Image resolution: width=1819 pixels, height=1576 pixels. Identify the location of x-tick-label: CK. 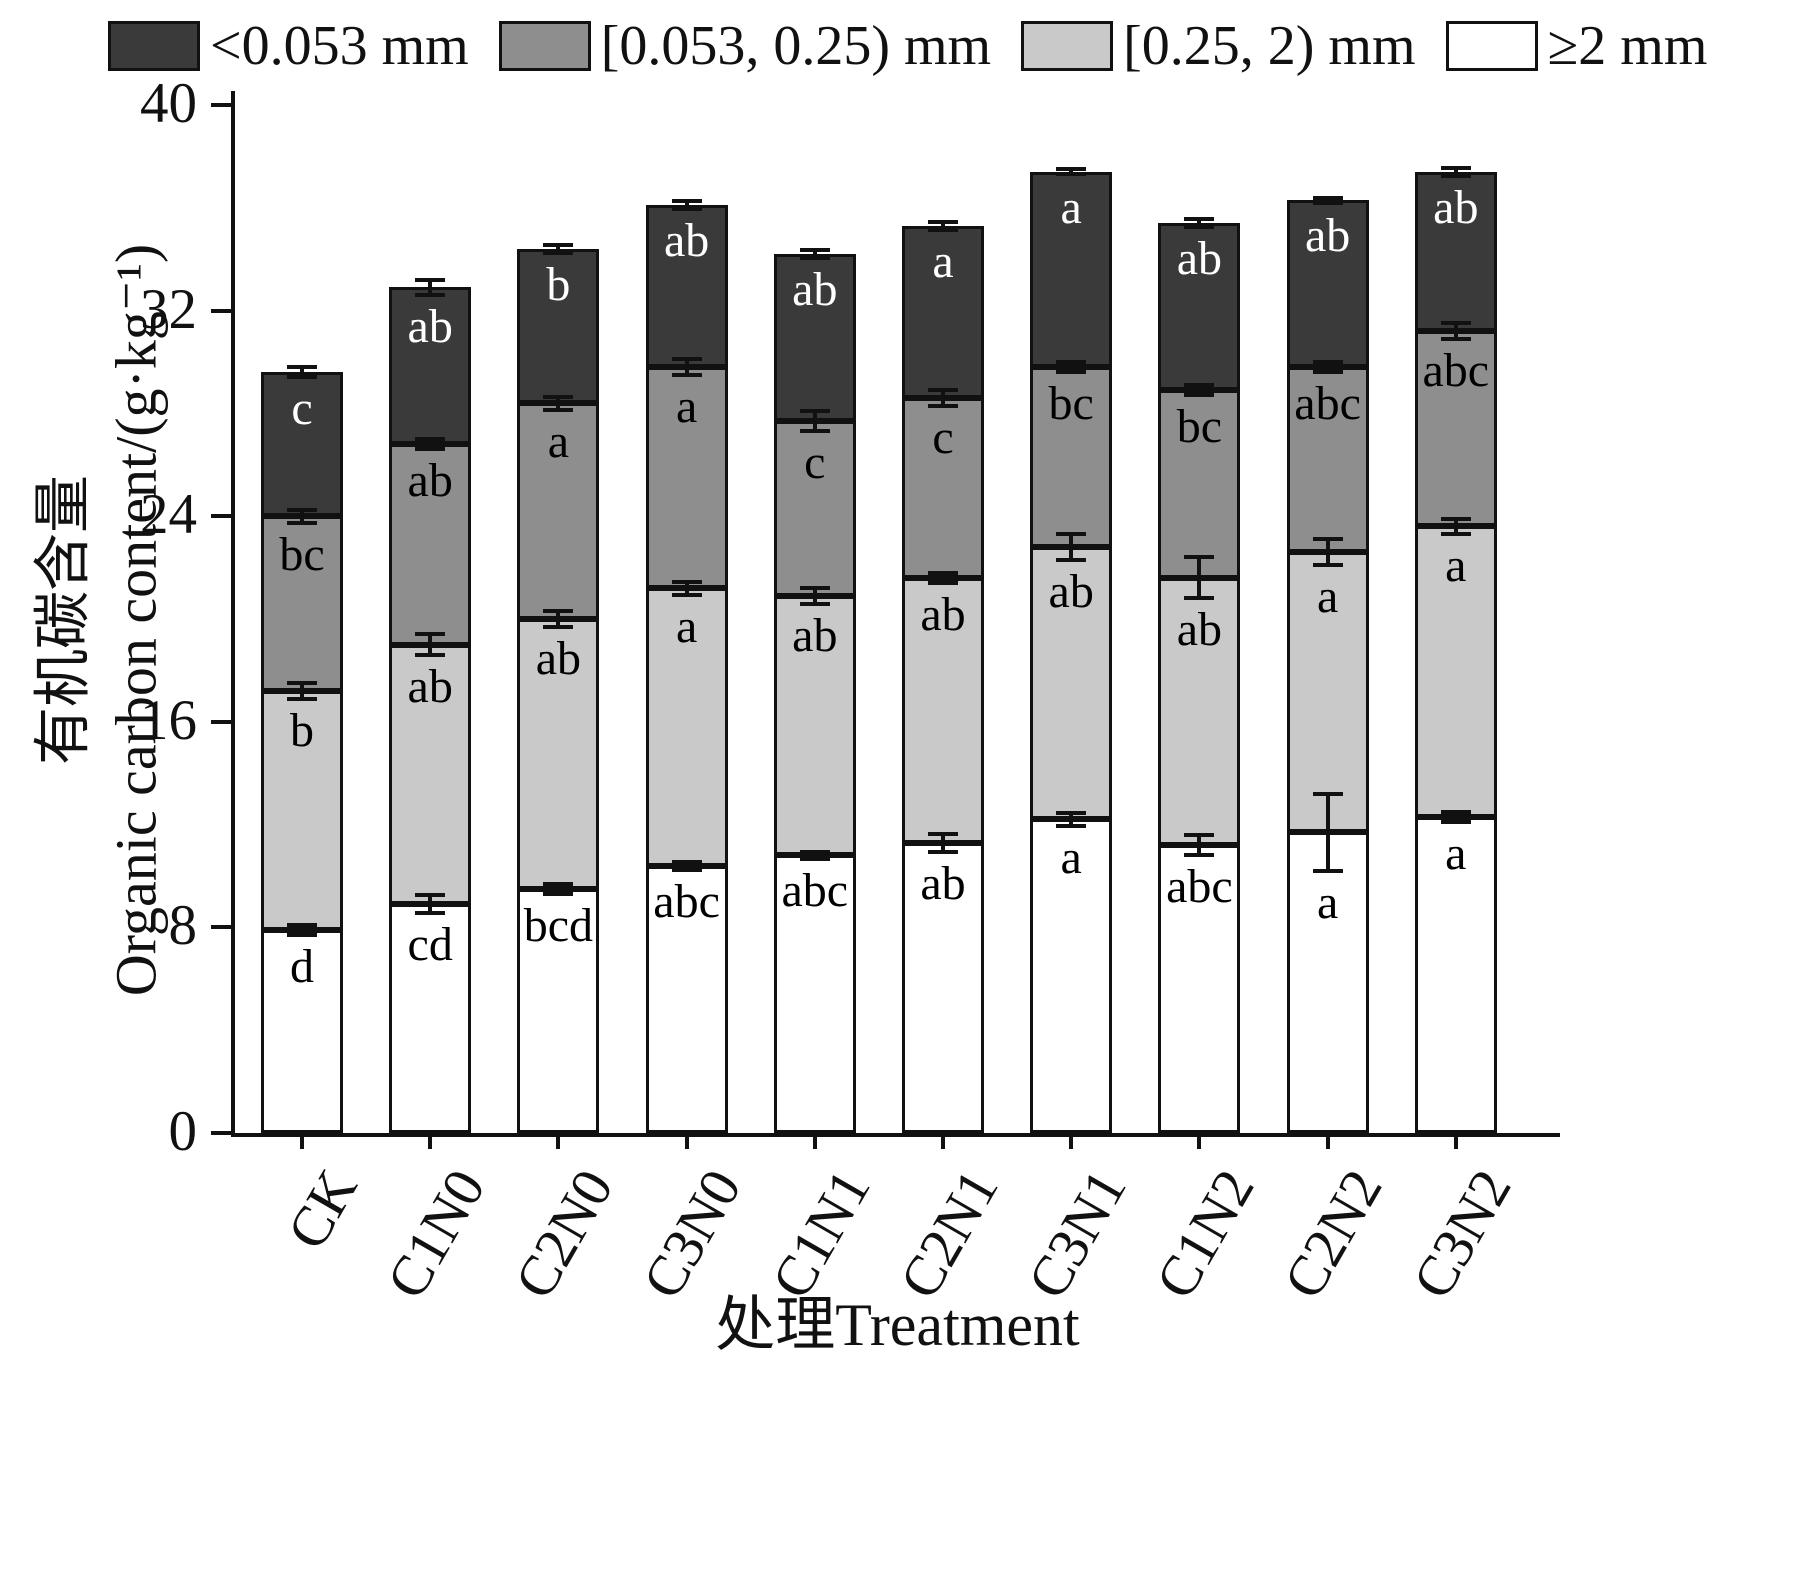
(322, 1209).